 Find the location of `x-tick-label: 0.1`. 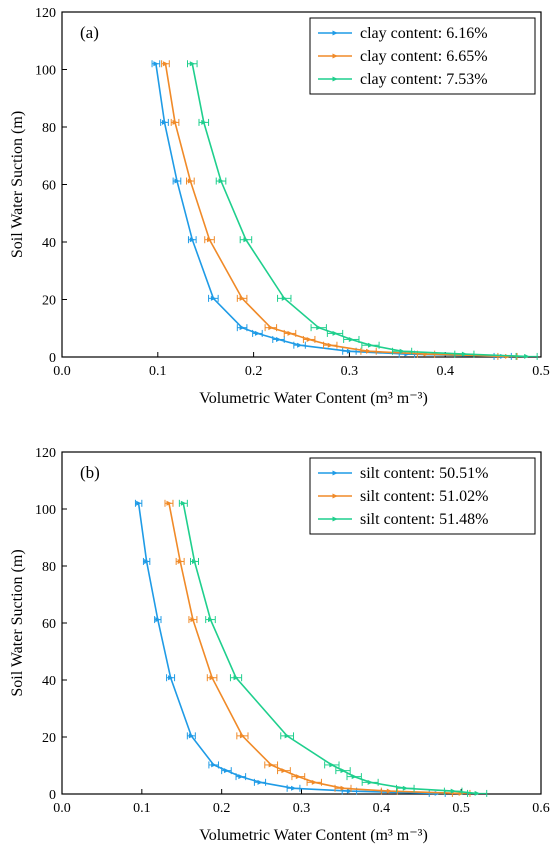

x-tick-label: 0.1 is located at coordinates (158, 371).